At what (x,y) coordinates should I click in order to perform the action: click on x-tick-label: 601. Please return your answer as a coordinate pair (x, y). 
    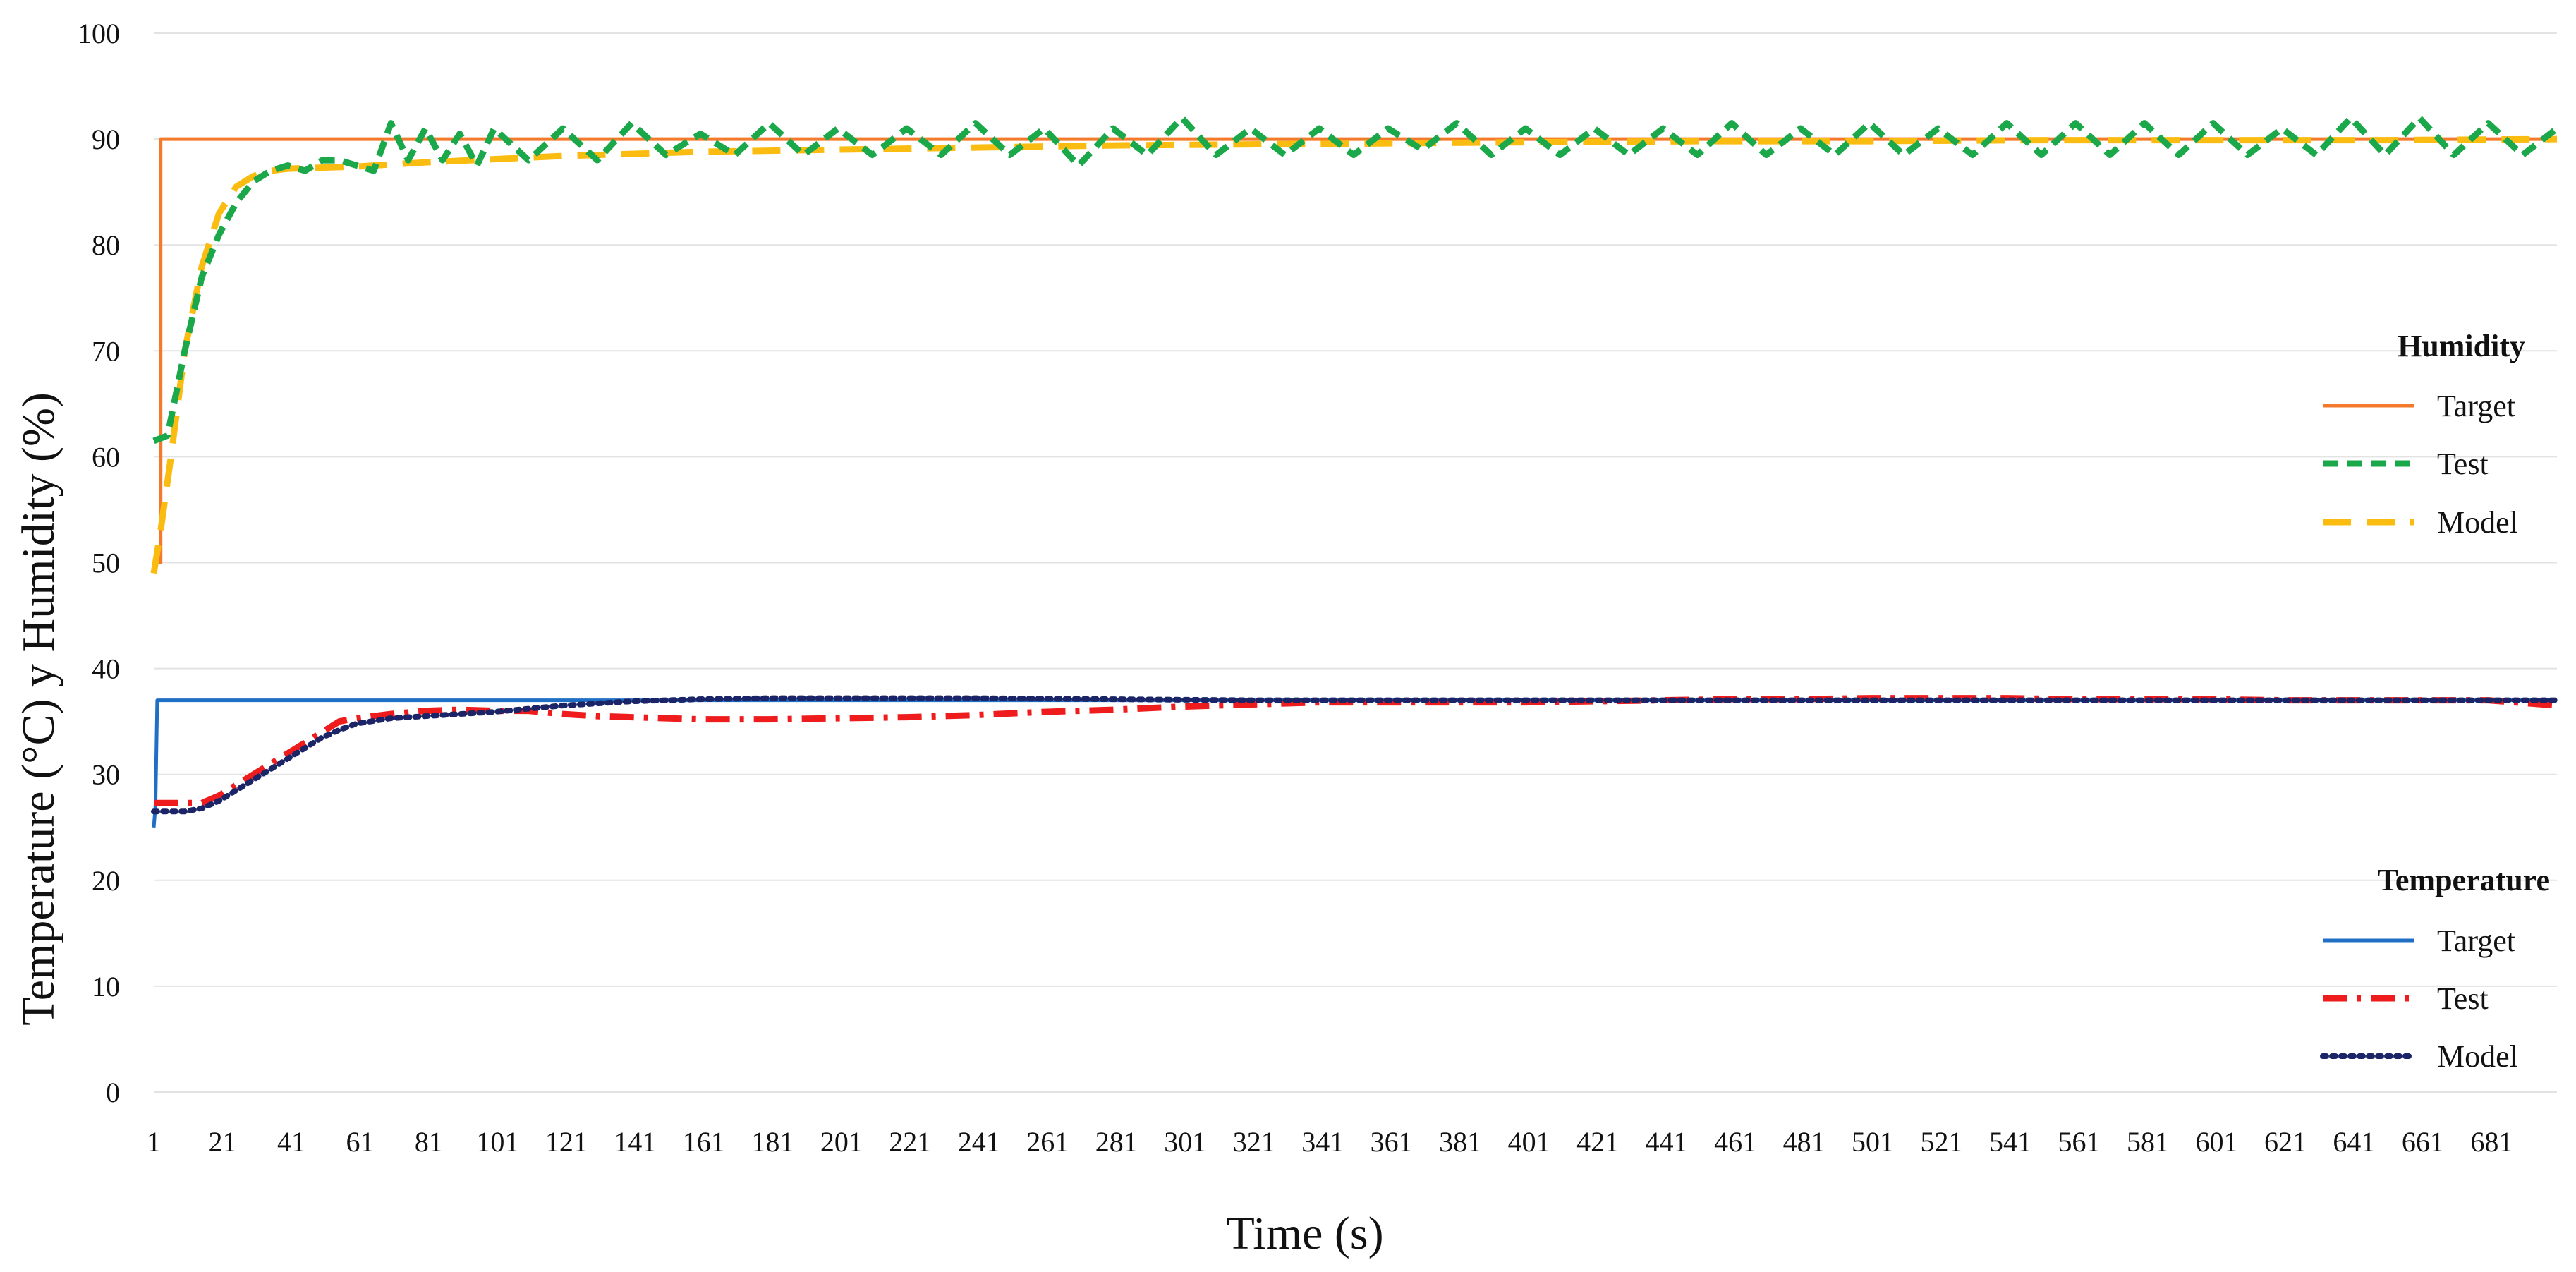
    Looking at the image, I should click on (2216, 1142).